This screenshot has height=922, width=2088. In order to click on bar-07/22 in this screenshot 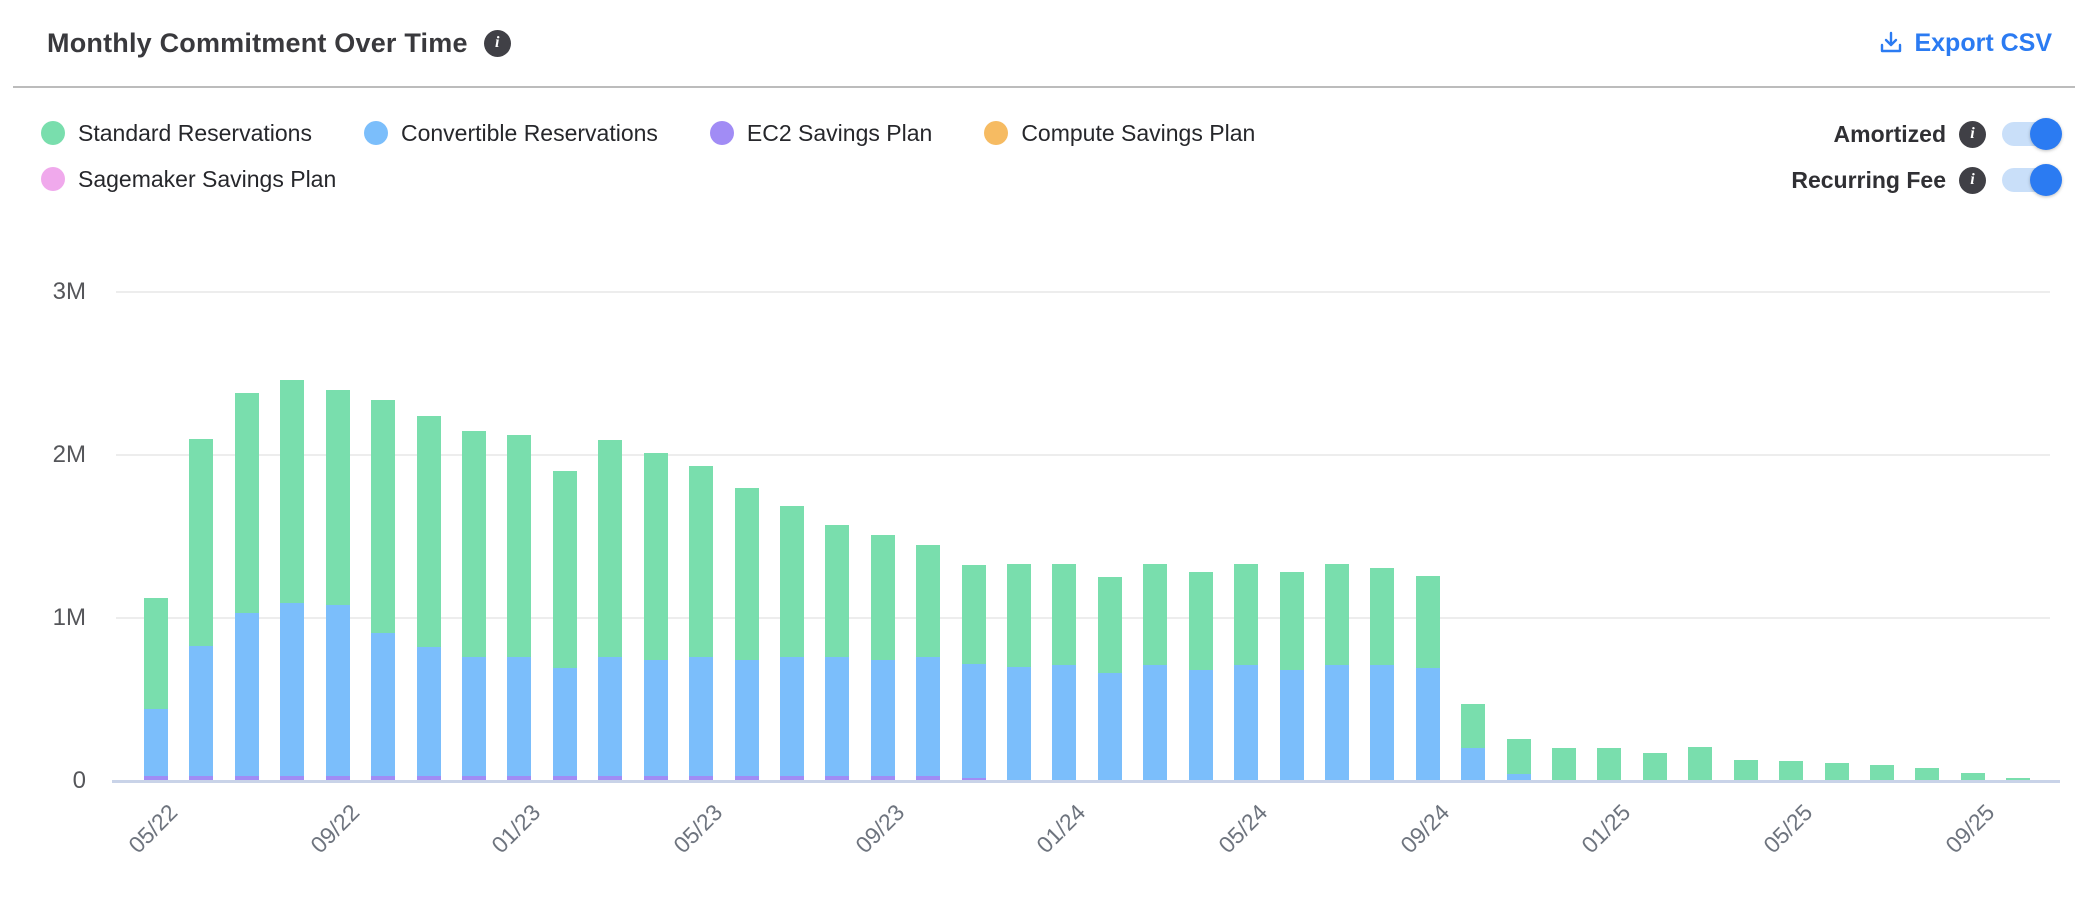, I will do `click(246, 587)`.